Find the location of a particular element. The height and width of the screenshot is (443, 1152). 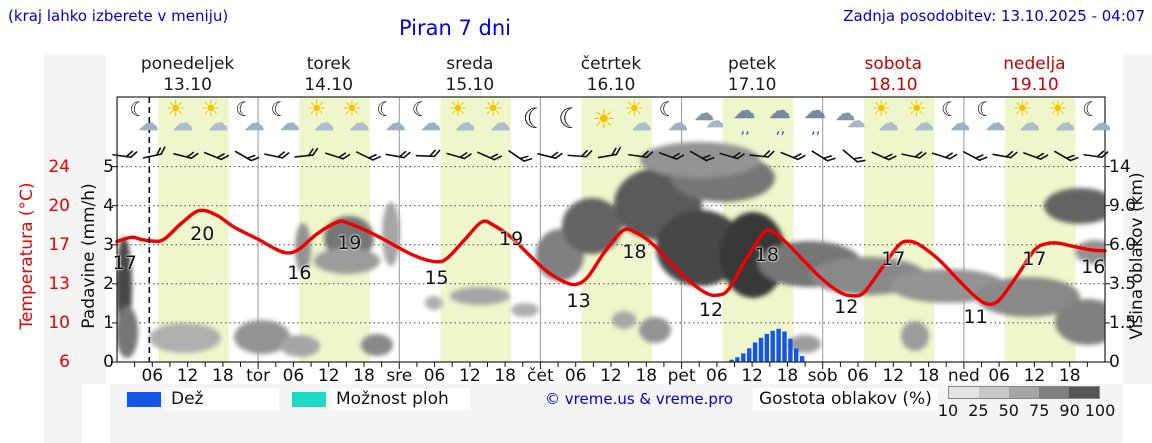

day-header-četrtek: četrtek 16.10 is located at coordinates (611, 75).